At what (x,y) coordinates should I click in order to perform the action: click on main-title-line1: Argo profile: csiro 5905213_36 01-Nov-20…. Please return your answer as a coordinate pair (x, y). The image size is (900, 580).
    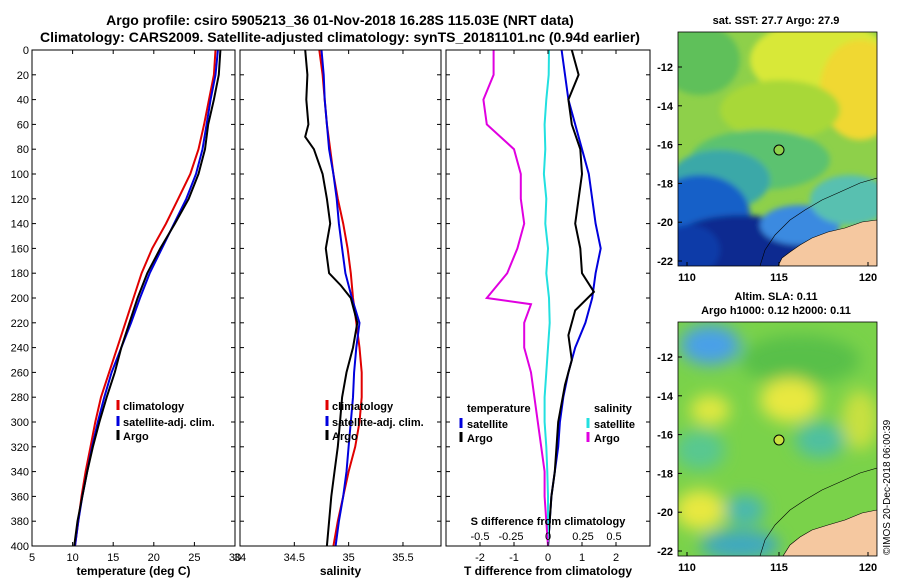
    Looking at the image, I should click on (340, 20).